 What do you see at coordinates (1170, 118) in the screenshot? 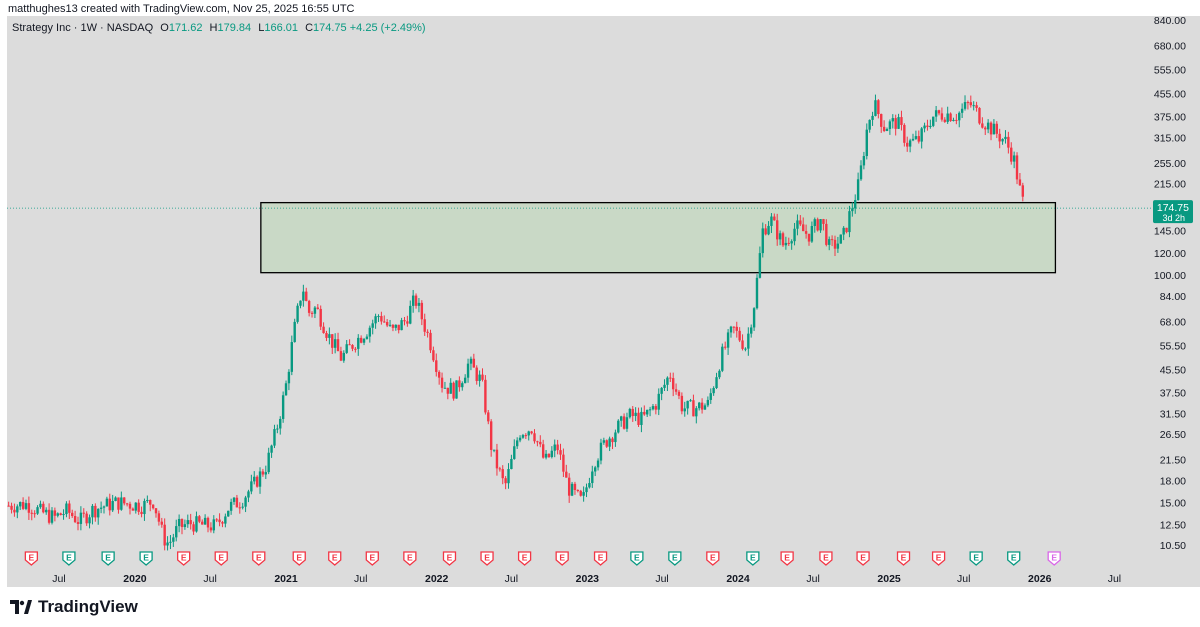
I see `y-tick-label: 375.00` at bounding box center [1170, 118].